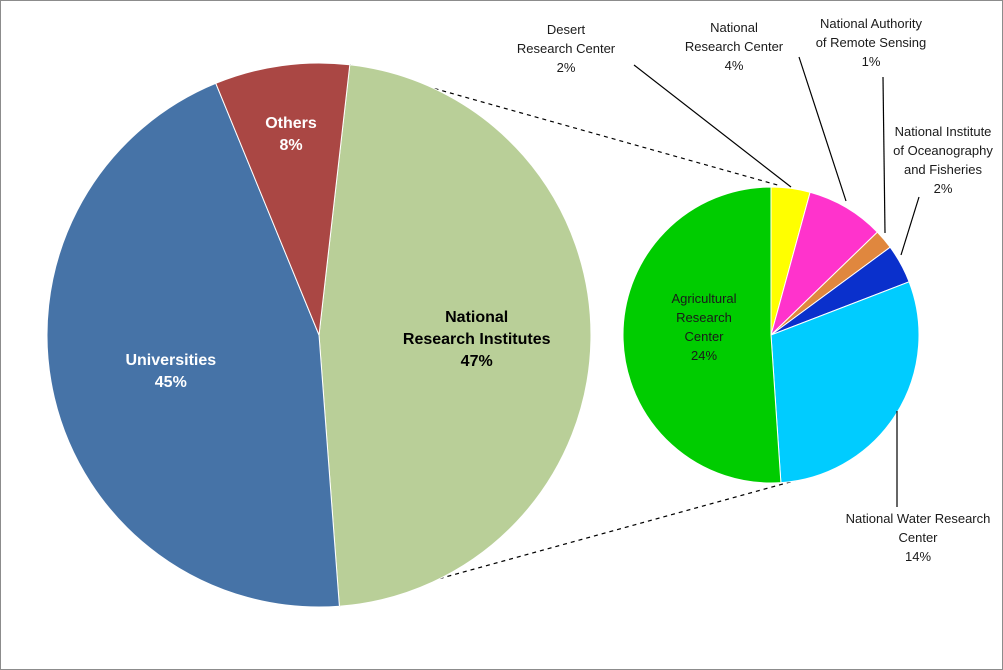  What do you see at coordinates (734, 46) in the screenshot?
I see `sub-slice-label-national-research-center: Research Center` at bounding box center [734, 46].